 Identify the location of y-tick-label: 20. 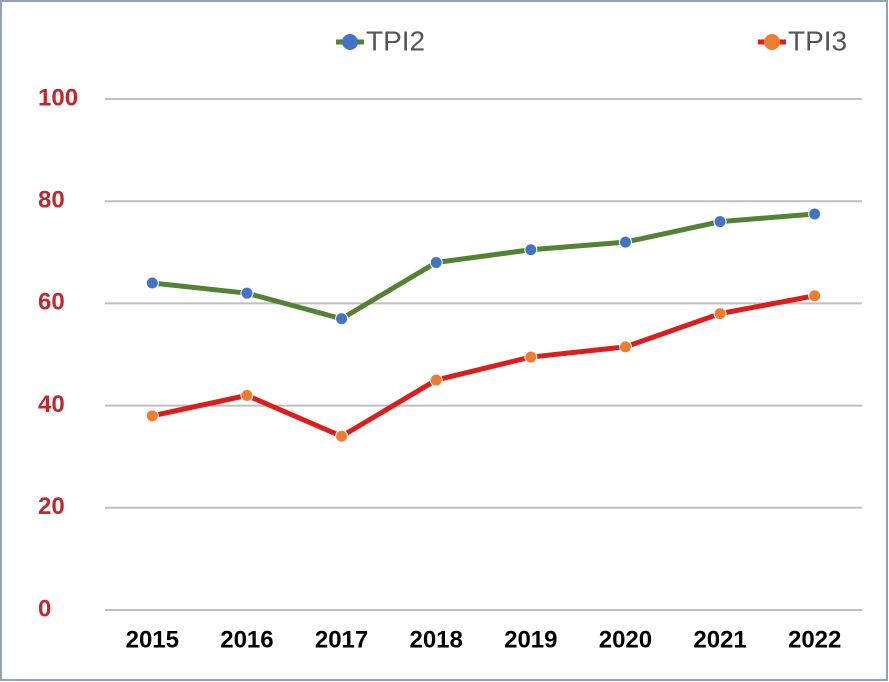
(51, 506).